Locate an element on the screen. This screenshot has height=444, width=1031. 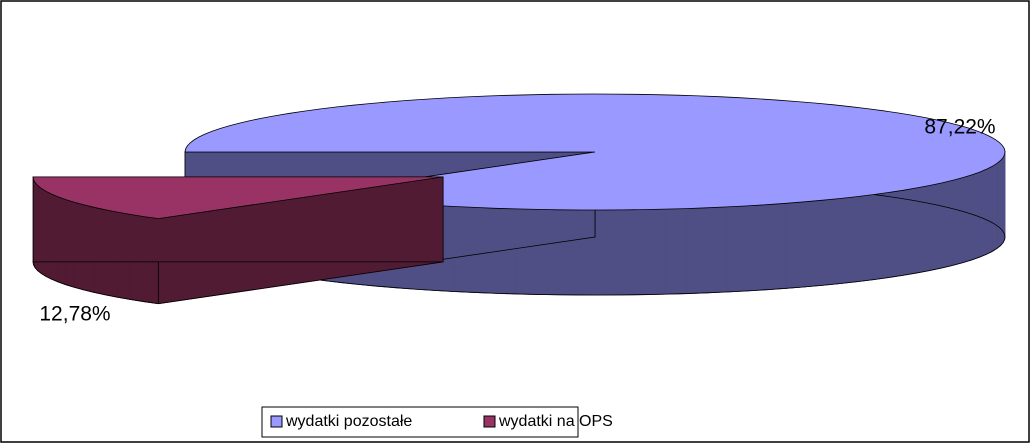
slice-top is located at coordinates (238, 198).